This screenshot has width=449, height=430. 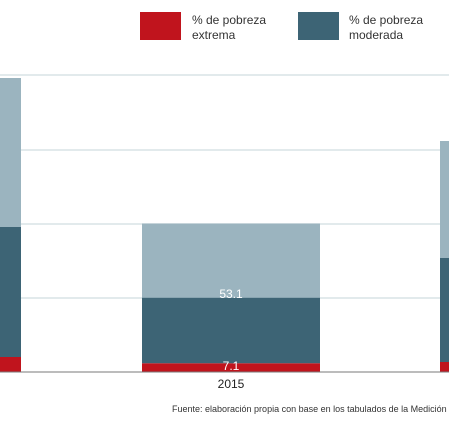 I want to click on legend-swatch-extreme, so click(x=160, y=26).